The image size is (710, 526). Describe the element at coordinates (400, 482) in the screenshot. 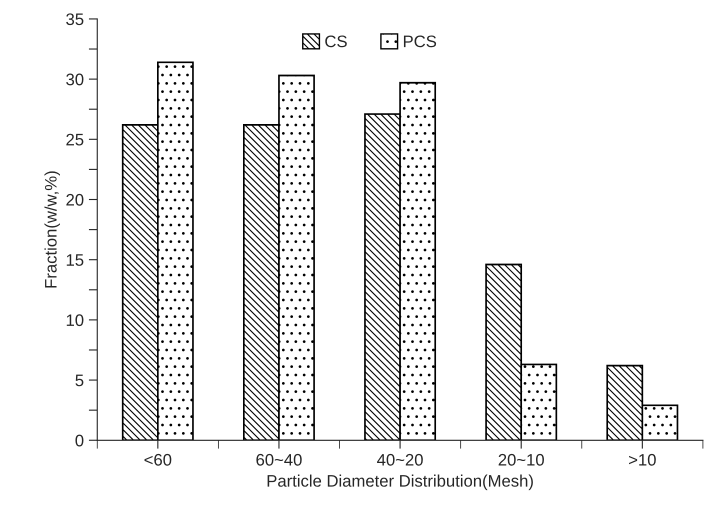

I see `x-axis-title: Particle Diameter Distribution(Mesh)` at that location.